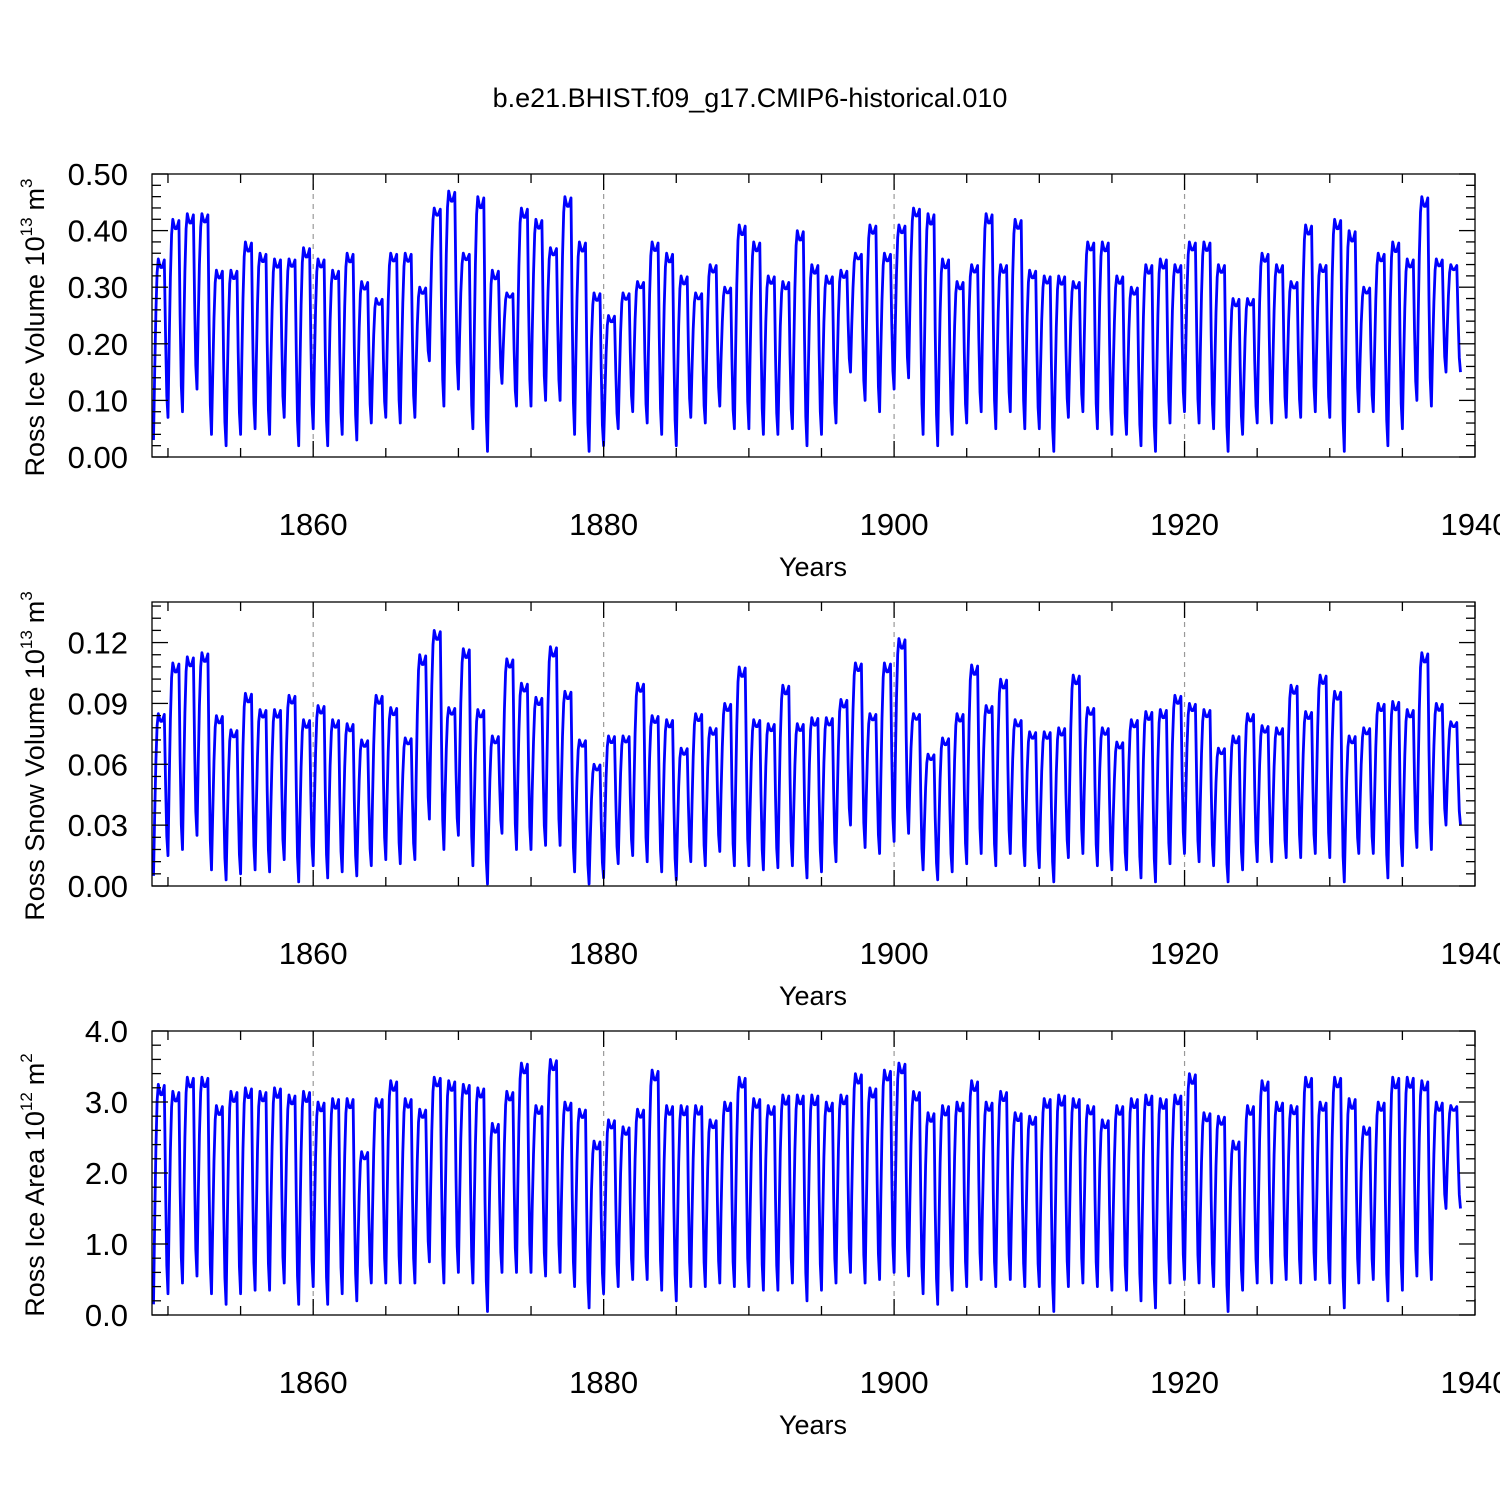  I want to click on y-axis-label: Ross Ice Area 1012 m2, so click(33, 1185).